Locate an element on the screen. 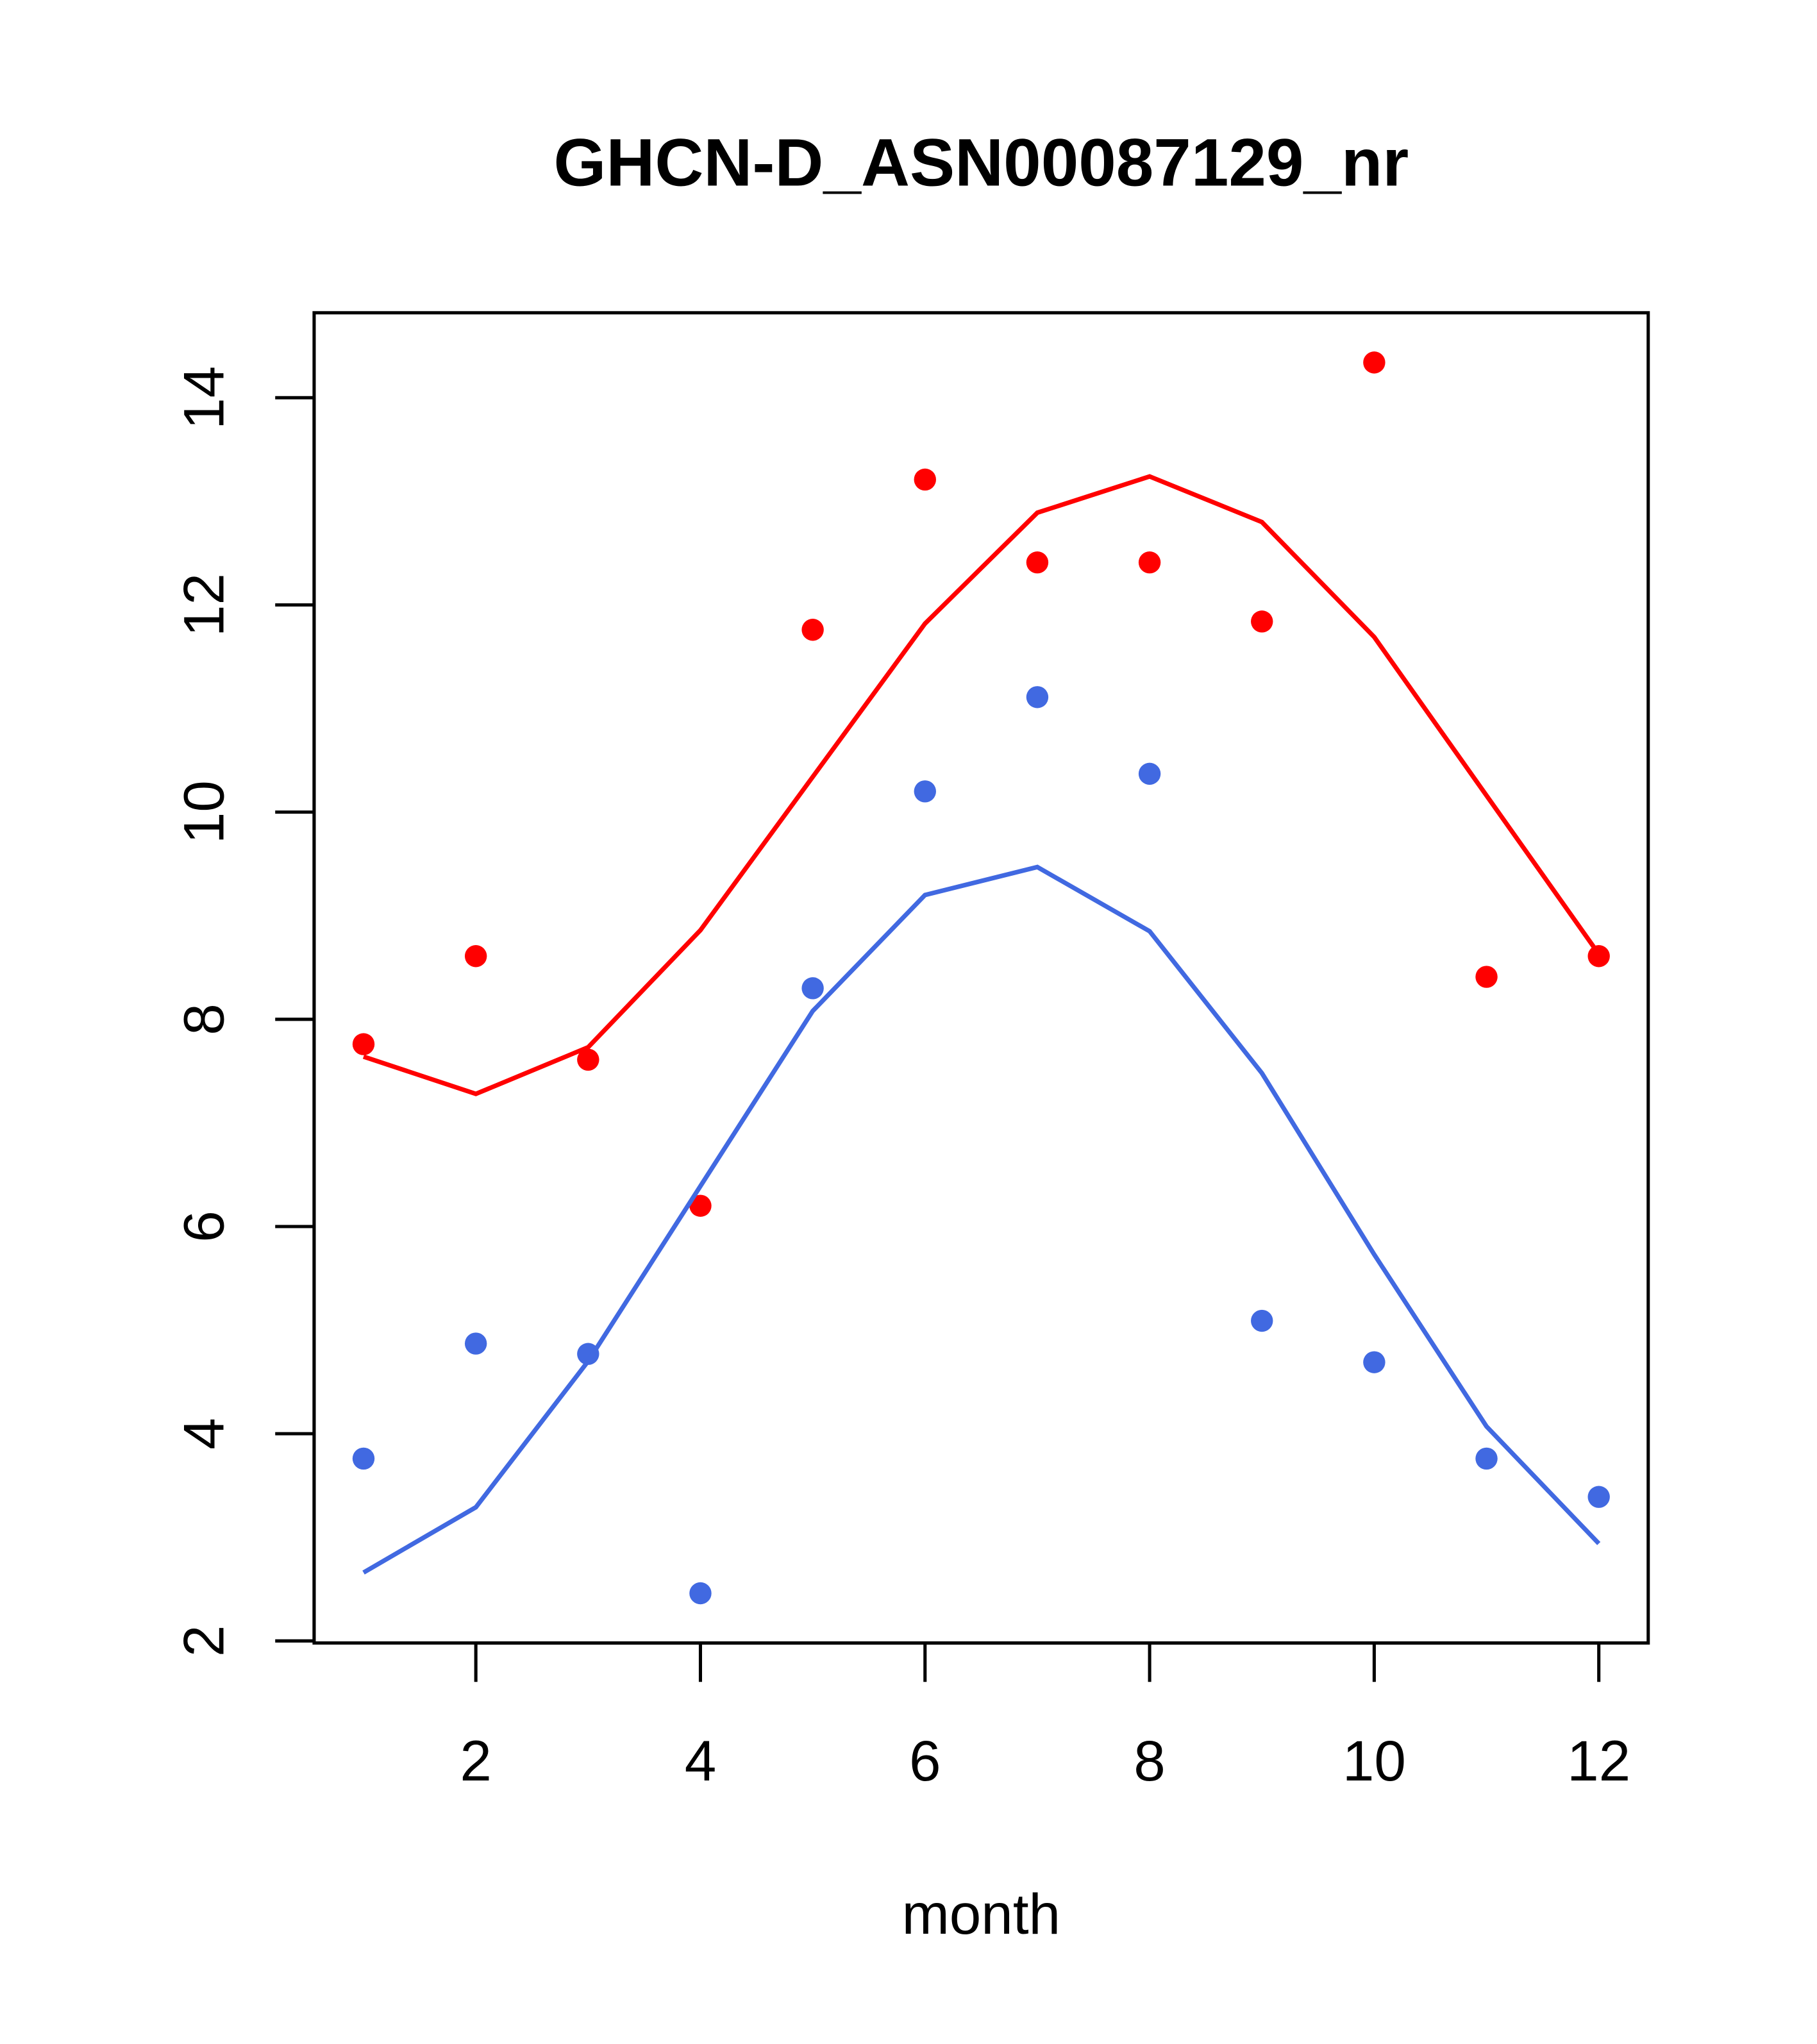  y-tick-label: 4 is located at coordinates (203, 1434).